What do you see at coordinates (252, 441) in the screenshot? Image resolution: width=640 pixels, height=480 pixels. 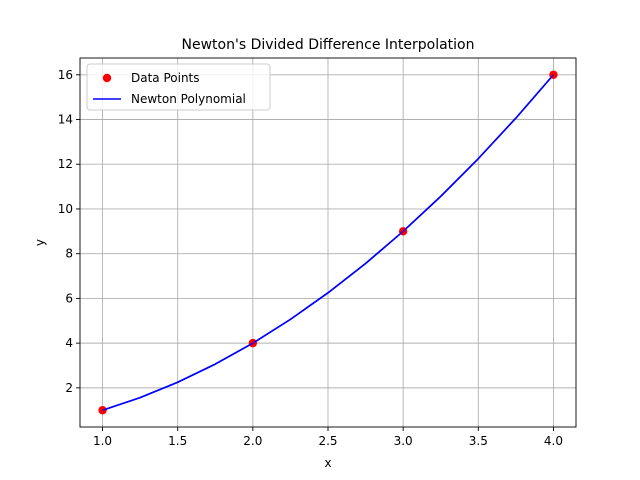 I see `x-tick-label: 2.0` at bounding box center [252, 441].